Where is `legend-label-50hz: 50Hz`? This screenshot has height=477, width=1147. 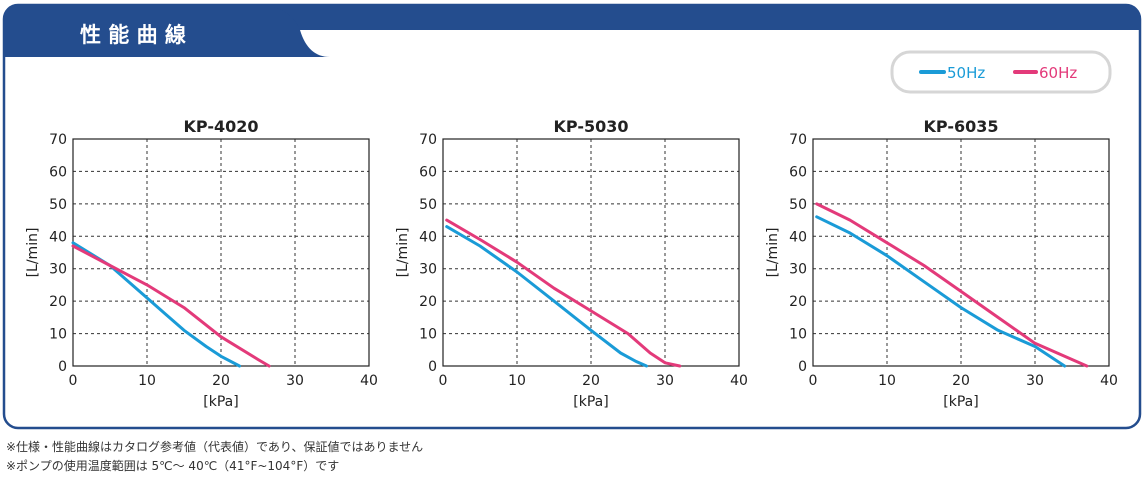 legend-label-50hz: 50Hz is located at coordinates (966, 73).